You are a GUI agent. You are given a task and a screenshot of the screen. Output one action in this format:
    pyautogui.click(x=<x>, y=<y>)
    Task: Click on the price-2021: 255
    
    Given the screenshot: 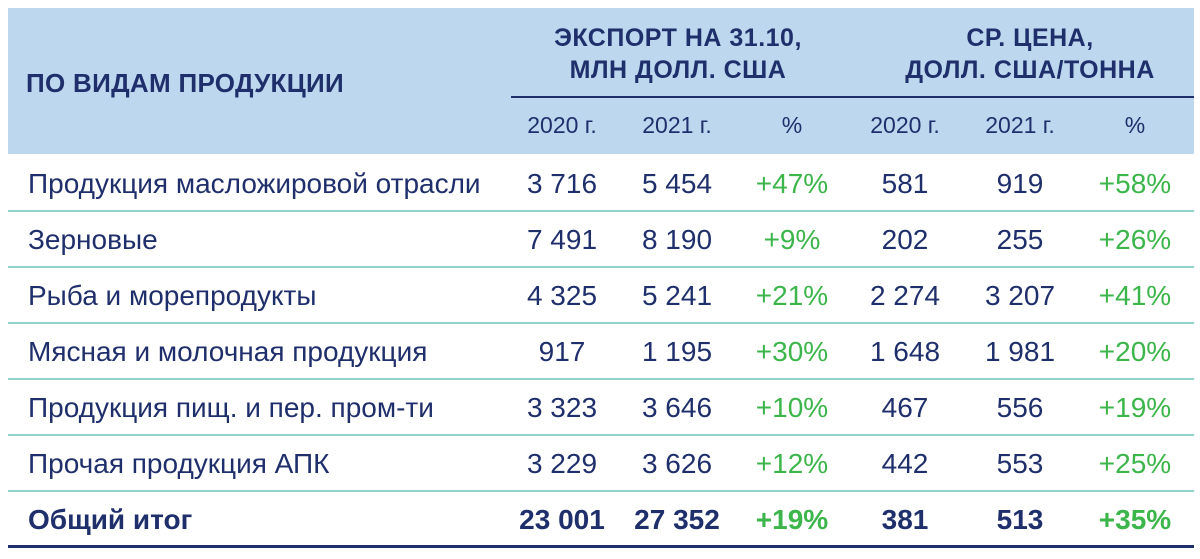 What is the action you would take?
    pyautogui.click(x=1020, y=239)
    